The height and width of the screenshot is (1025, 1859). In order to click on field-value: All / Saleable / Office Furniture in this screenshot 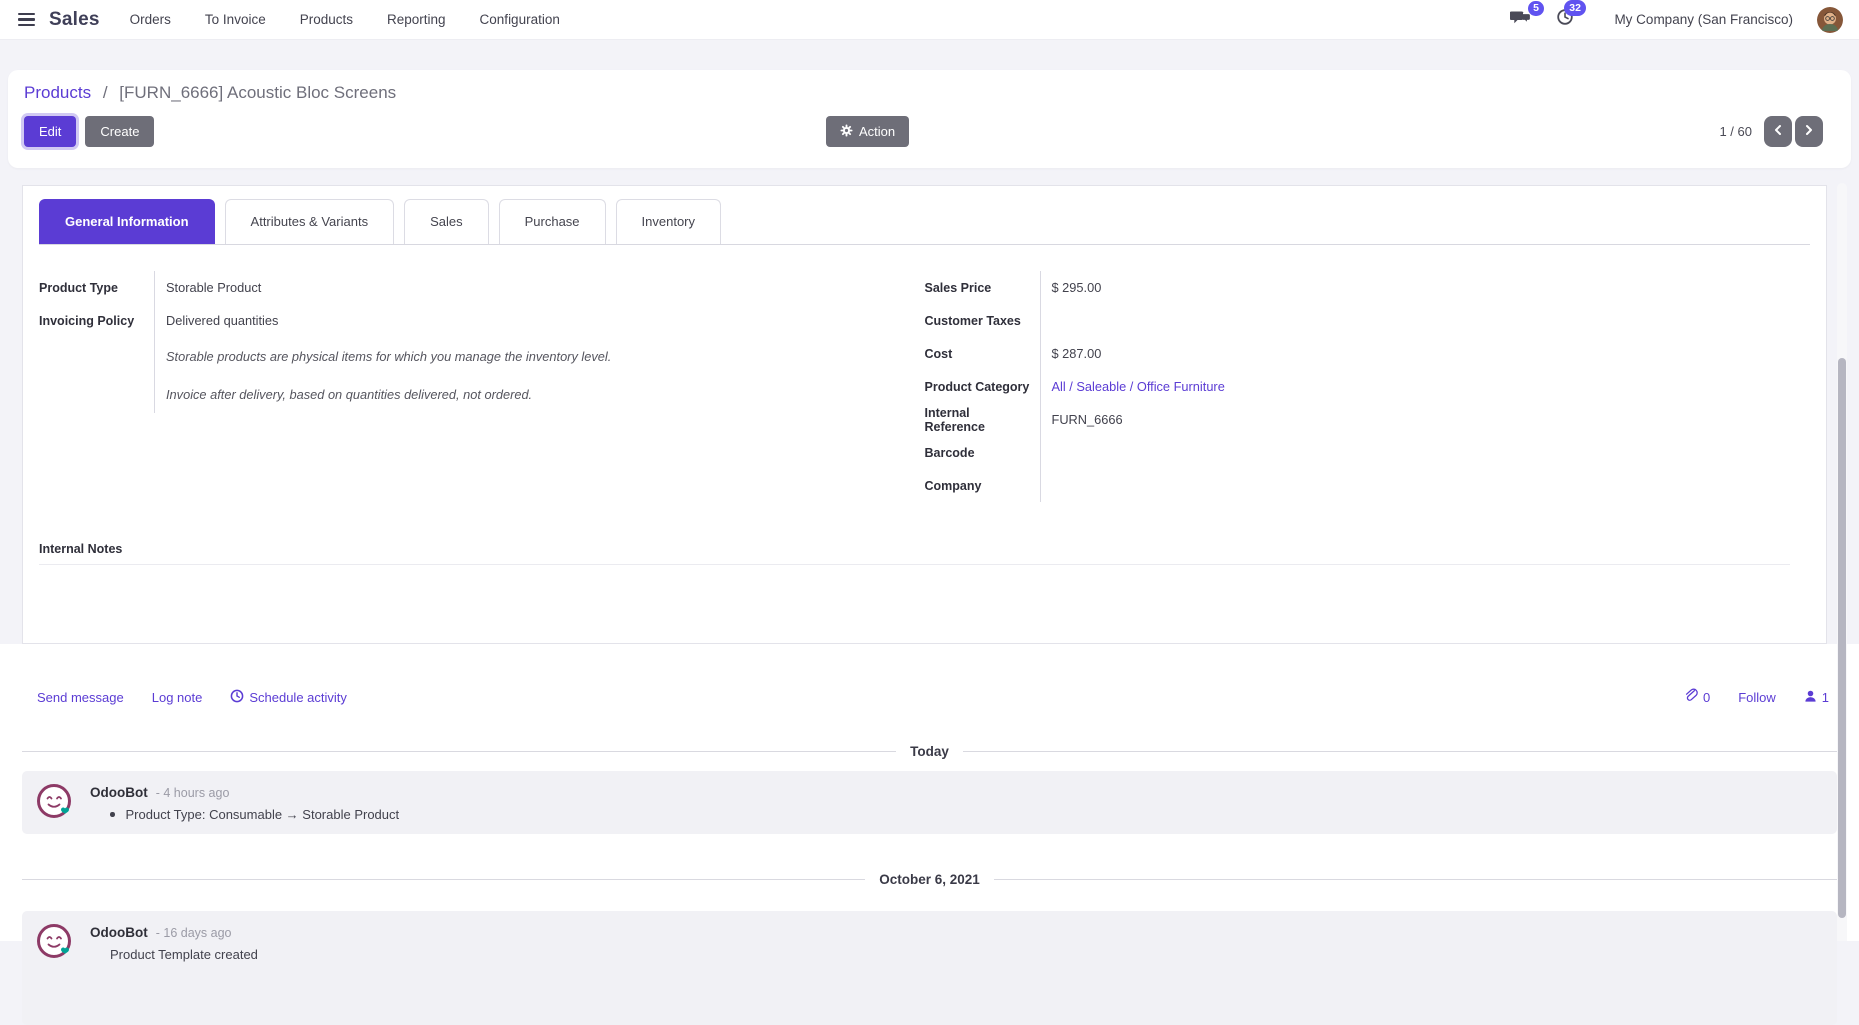, I will do `click(1425, 386)`.